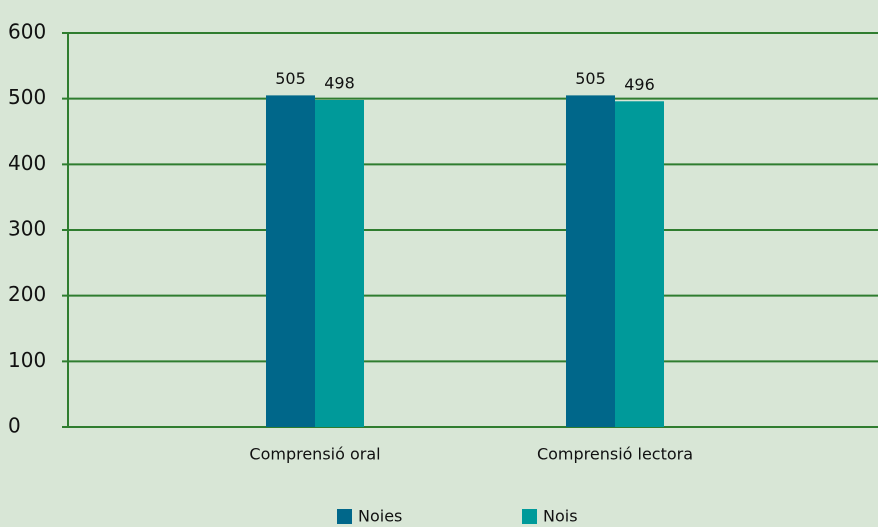  Describe the element at coordinates (27, 163) in the screenshot. I see `y-tick-label: 400` at that location.